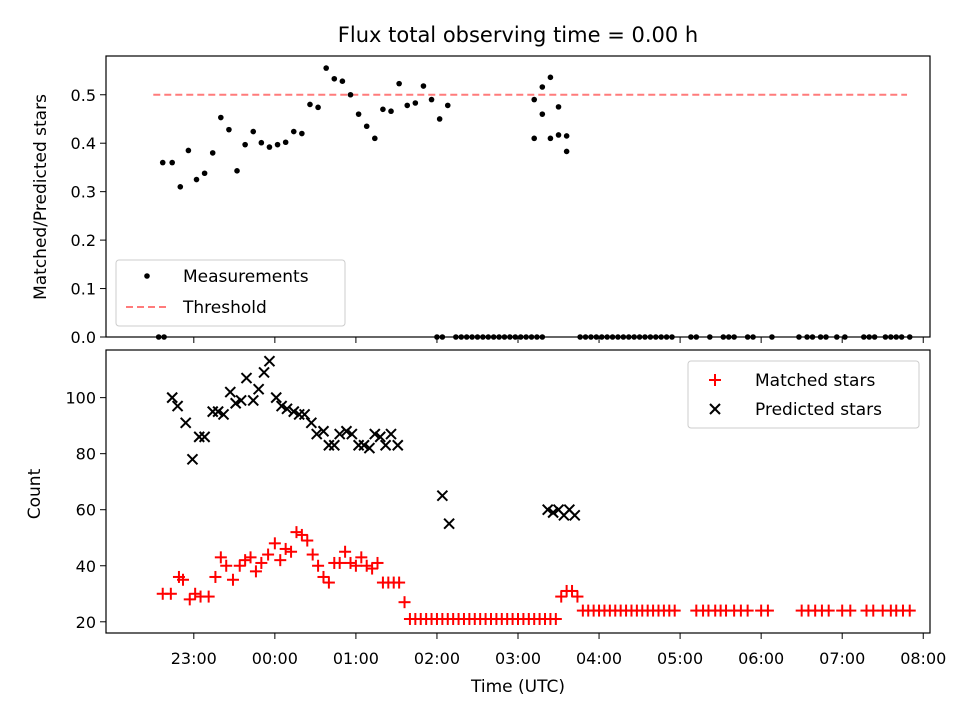 The image size is (960, 720). I want to click on y-tick-label: 0.3, so click(83, 192).